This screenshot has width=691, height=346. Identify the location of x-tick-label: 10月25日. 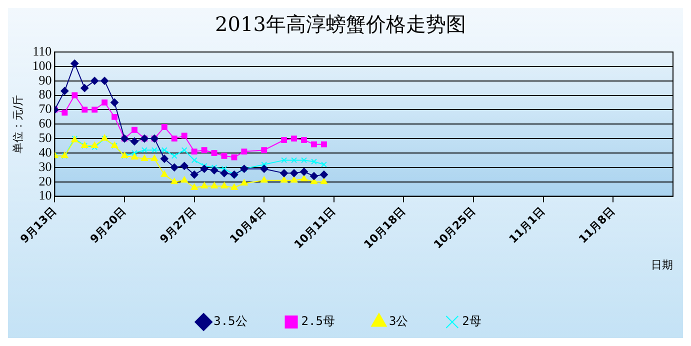
(454, 228).